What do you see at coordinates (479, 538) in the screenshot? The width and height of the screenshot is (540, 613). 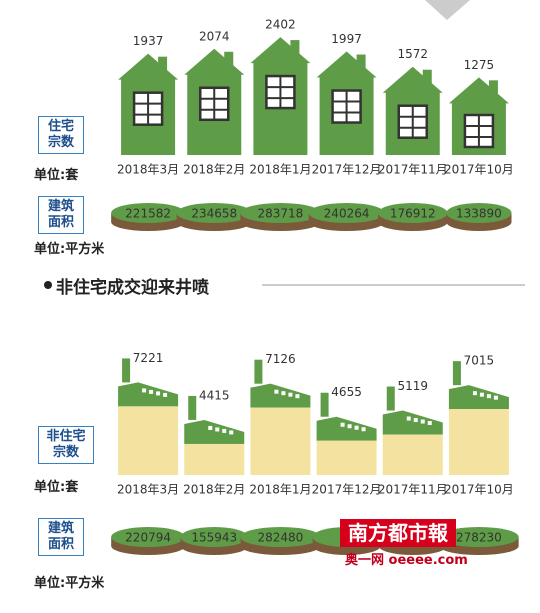 I see `value-label: 278230` at bounding box center [479, 538].